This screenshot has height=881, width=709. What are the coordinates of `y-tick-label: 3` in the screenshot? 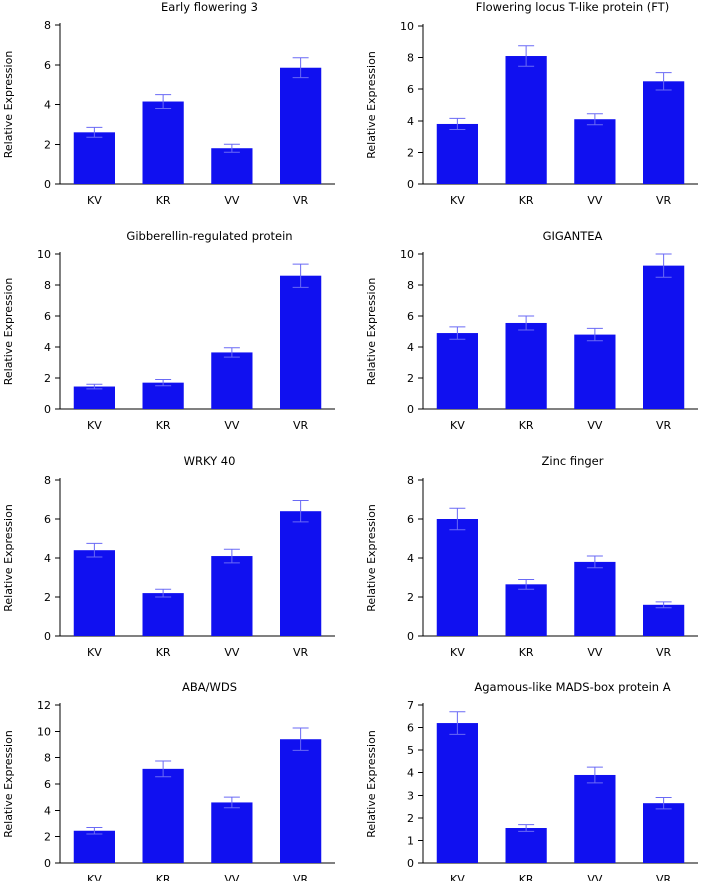 It's located at (410, 795).